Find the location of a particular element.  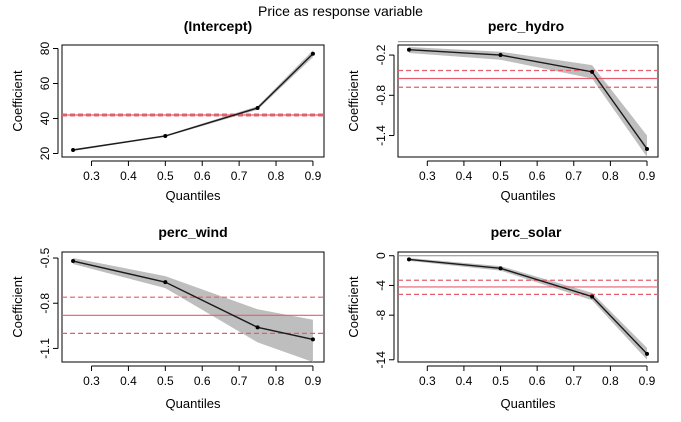

y-tick-label: 20 is located at coordinates (45, 154).